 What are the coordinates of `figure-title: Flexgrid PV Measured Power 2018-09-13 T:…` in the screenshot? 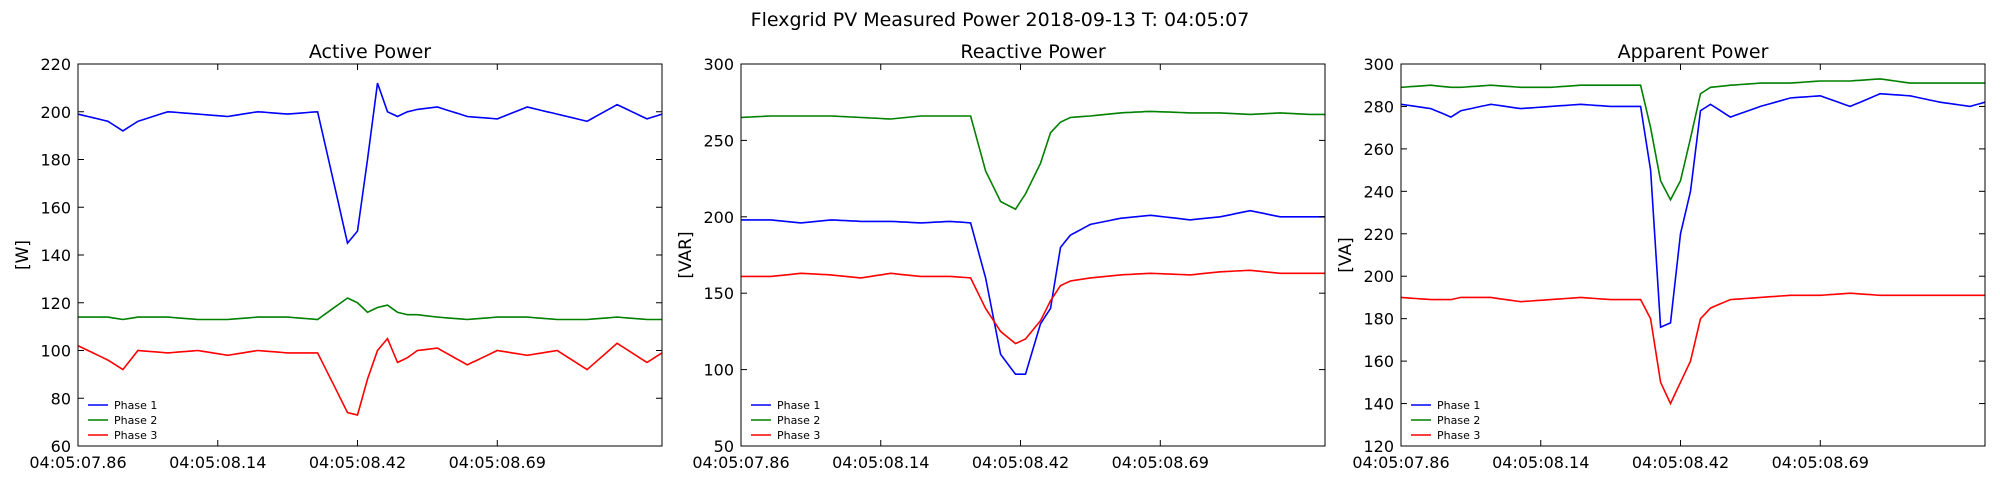 It's located at (1000, 20).